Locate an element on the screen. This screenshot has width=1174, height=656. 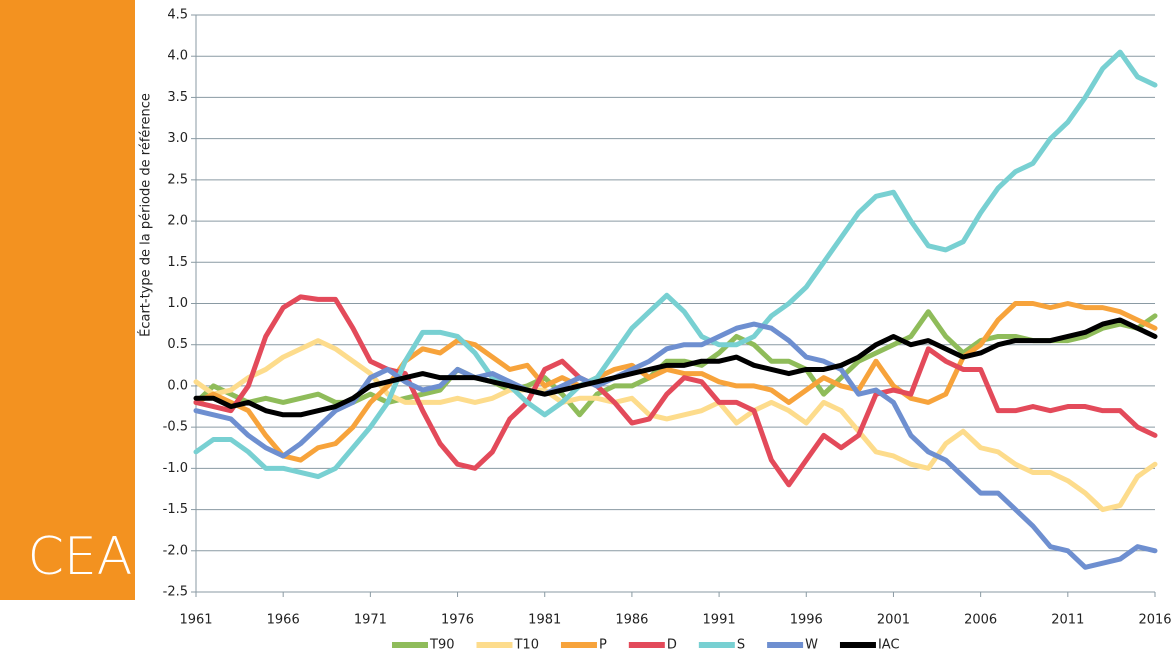
legend-label: D is located at coordinates (672, 645).